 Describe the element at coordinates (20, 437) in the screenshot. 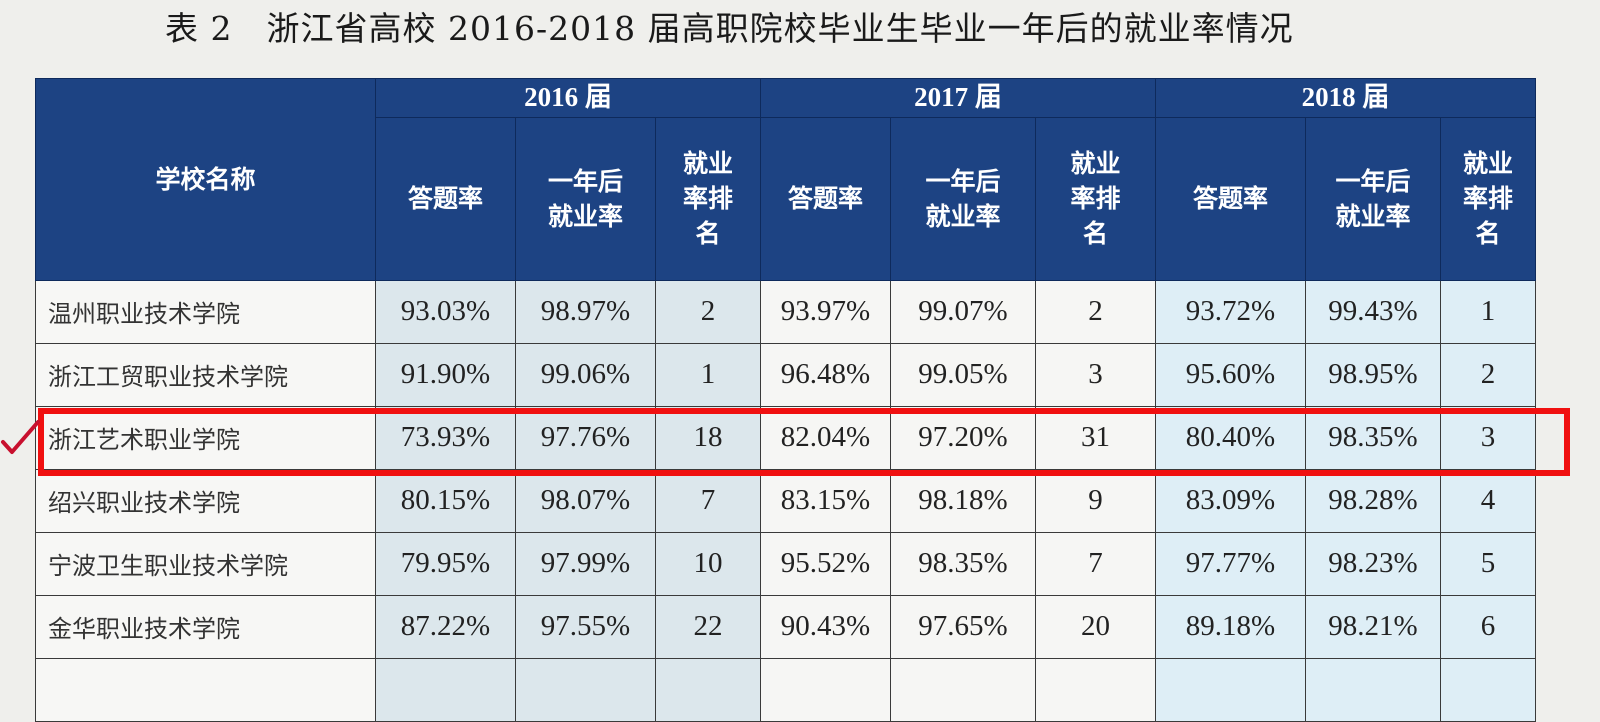

I see `check-mark-icon` at that location.